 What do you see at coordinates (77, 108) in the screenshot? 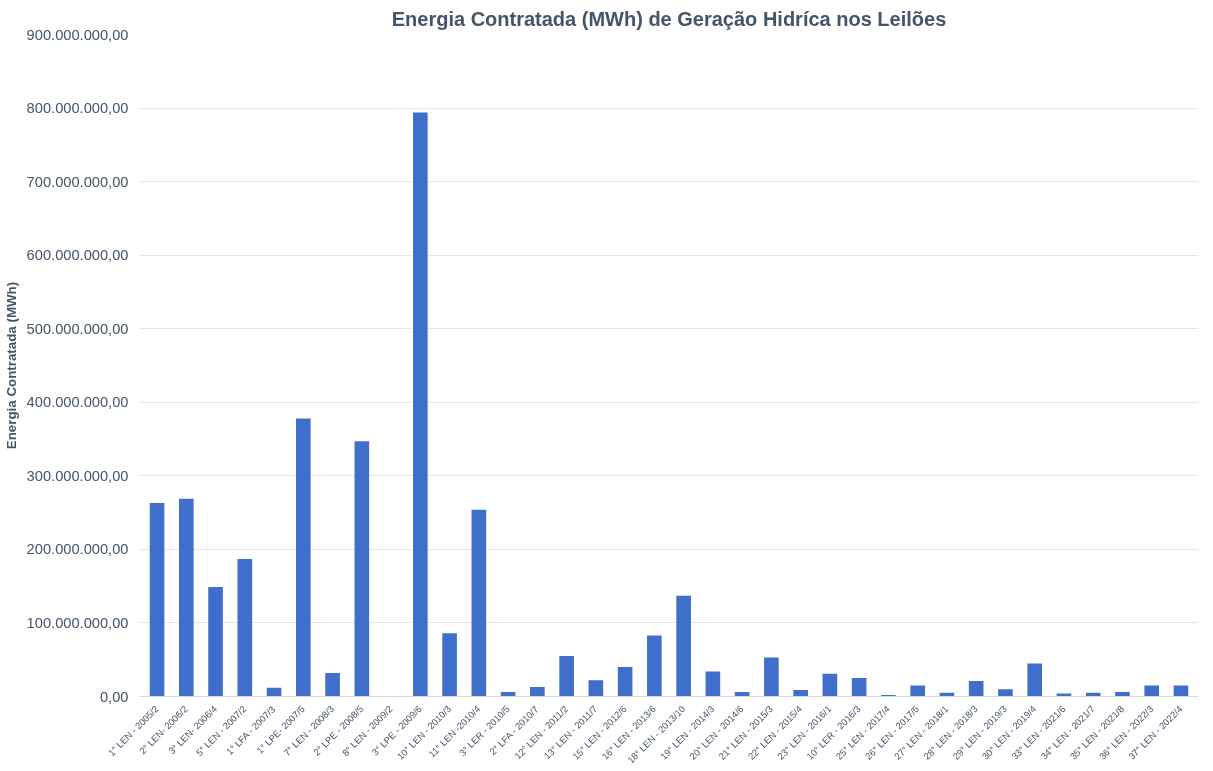
I see `y-tick-label: 800.000.000,00` at bounding box center [77, 108].